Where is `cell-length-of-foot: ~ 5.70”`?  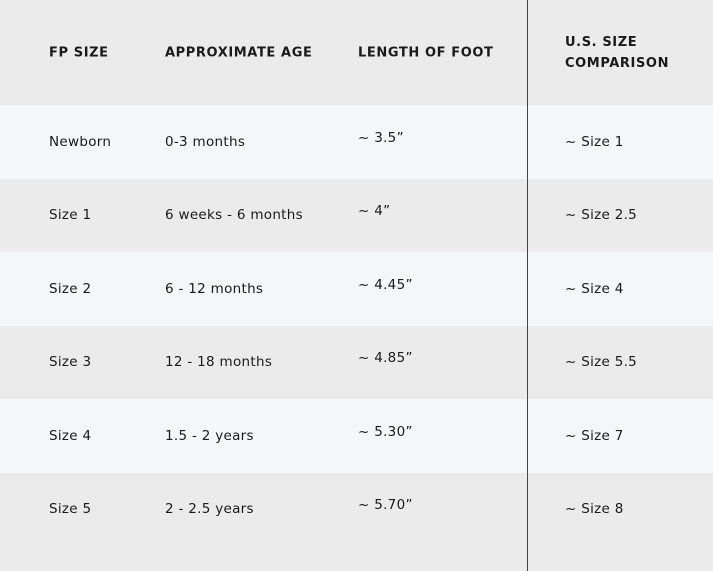
cell-length-of-foot: ~ 5.70” is located at coordinates (385, 505).